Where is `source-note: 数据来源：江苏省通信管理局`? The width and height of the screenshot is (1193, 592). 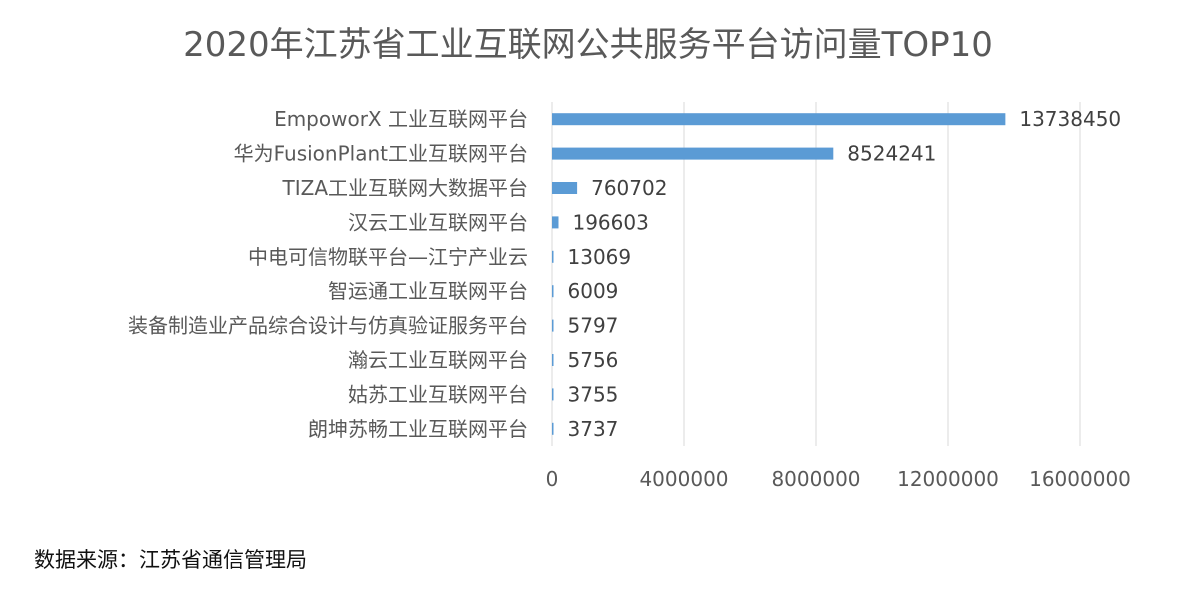 source-note: 数据来源：江苏省通信管理局 is located at coordinates (170, 560).